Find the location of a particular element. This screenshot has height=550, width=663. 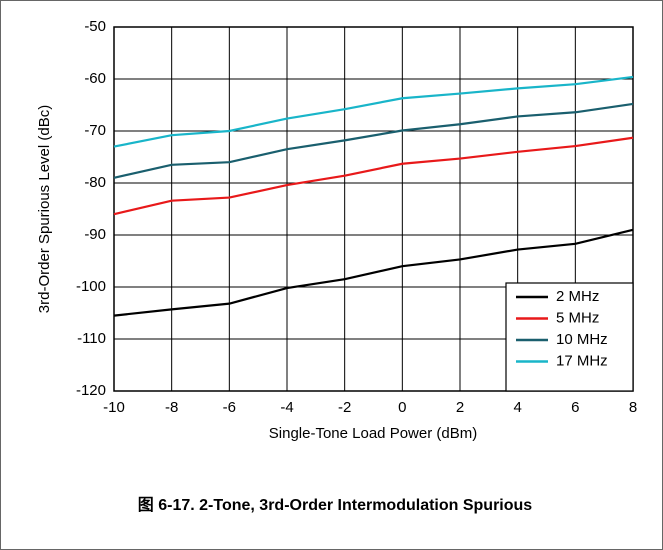

legend-box is located at coordinates (569, 337).